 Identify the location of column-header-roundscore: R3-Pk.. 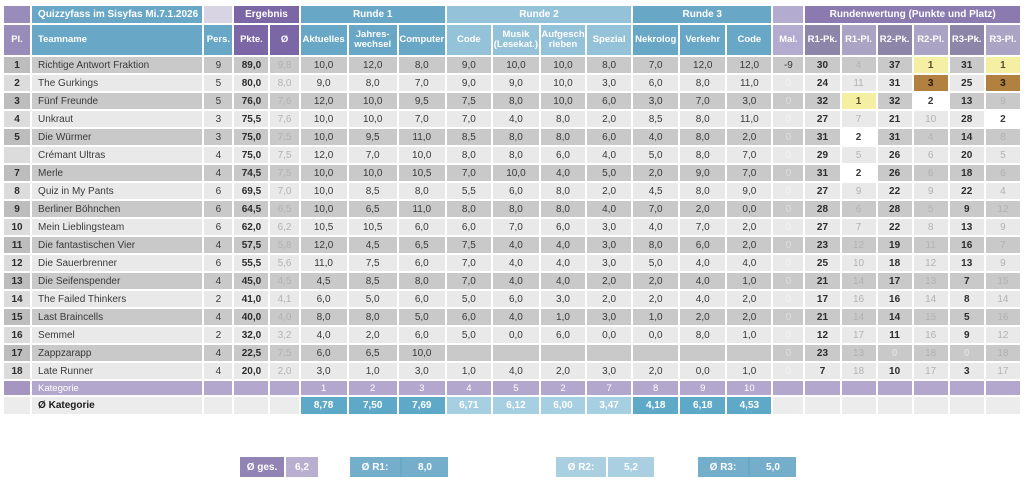
(966, 40).